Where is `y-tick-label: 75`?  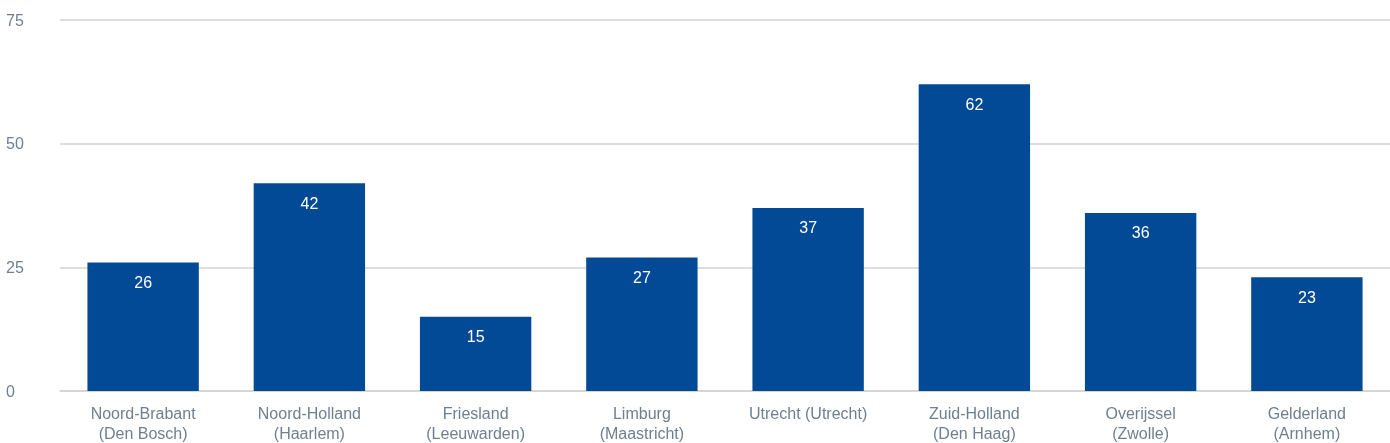
y-tick-label: 75 is located at coordinates (15, 20).